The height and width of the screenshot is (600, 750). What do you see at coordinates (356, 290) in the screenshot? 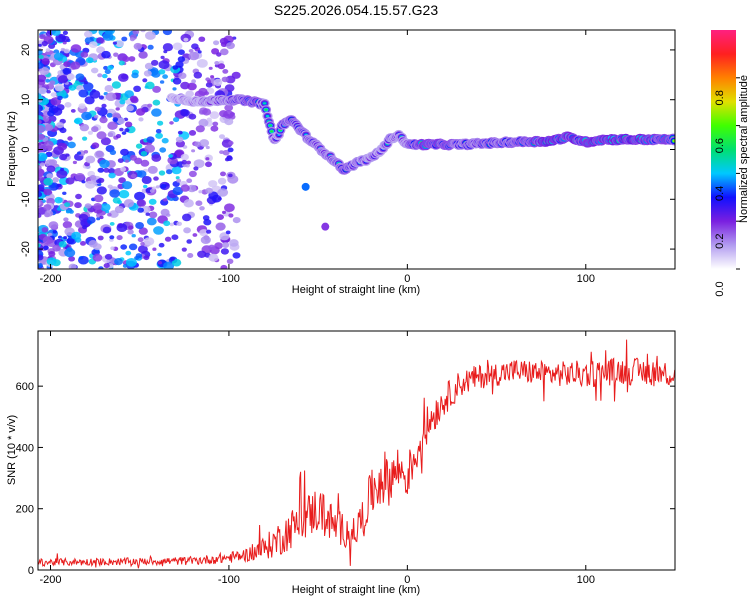
I see `spectrogram-x-label: Height of straight line (km)` at bounding box center [356, 290].